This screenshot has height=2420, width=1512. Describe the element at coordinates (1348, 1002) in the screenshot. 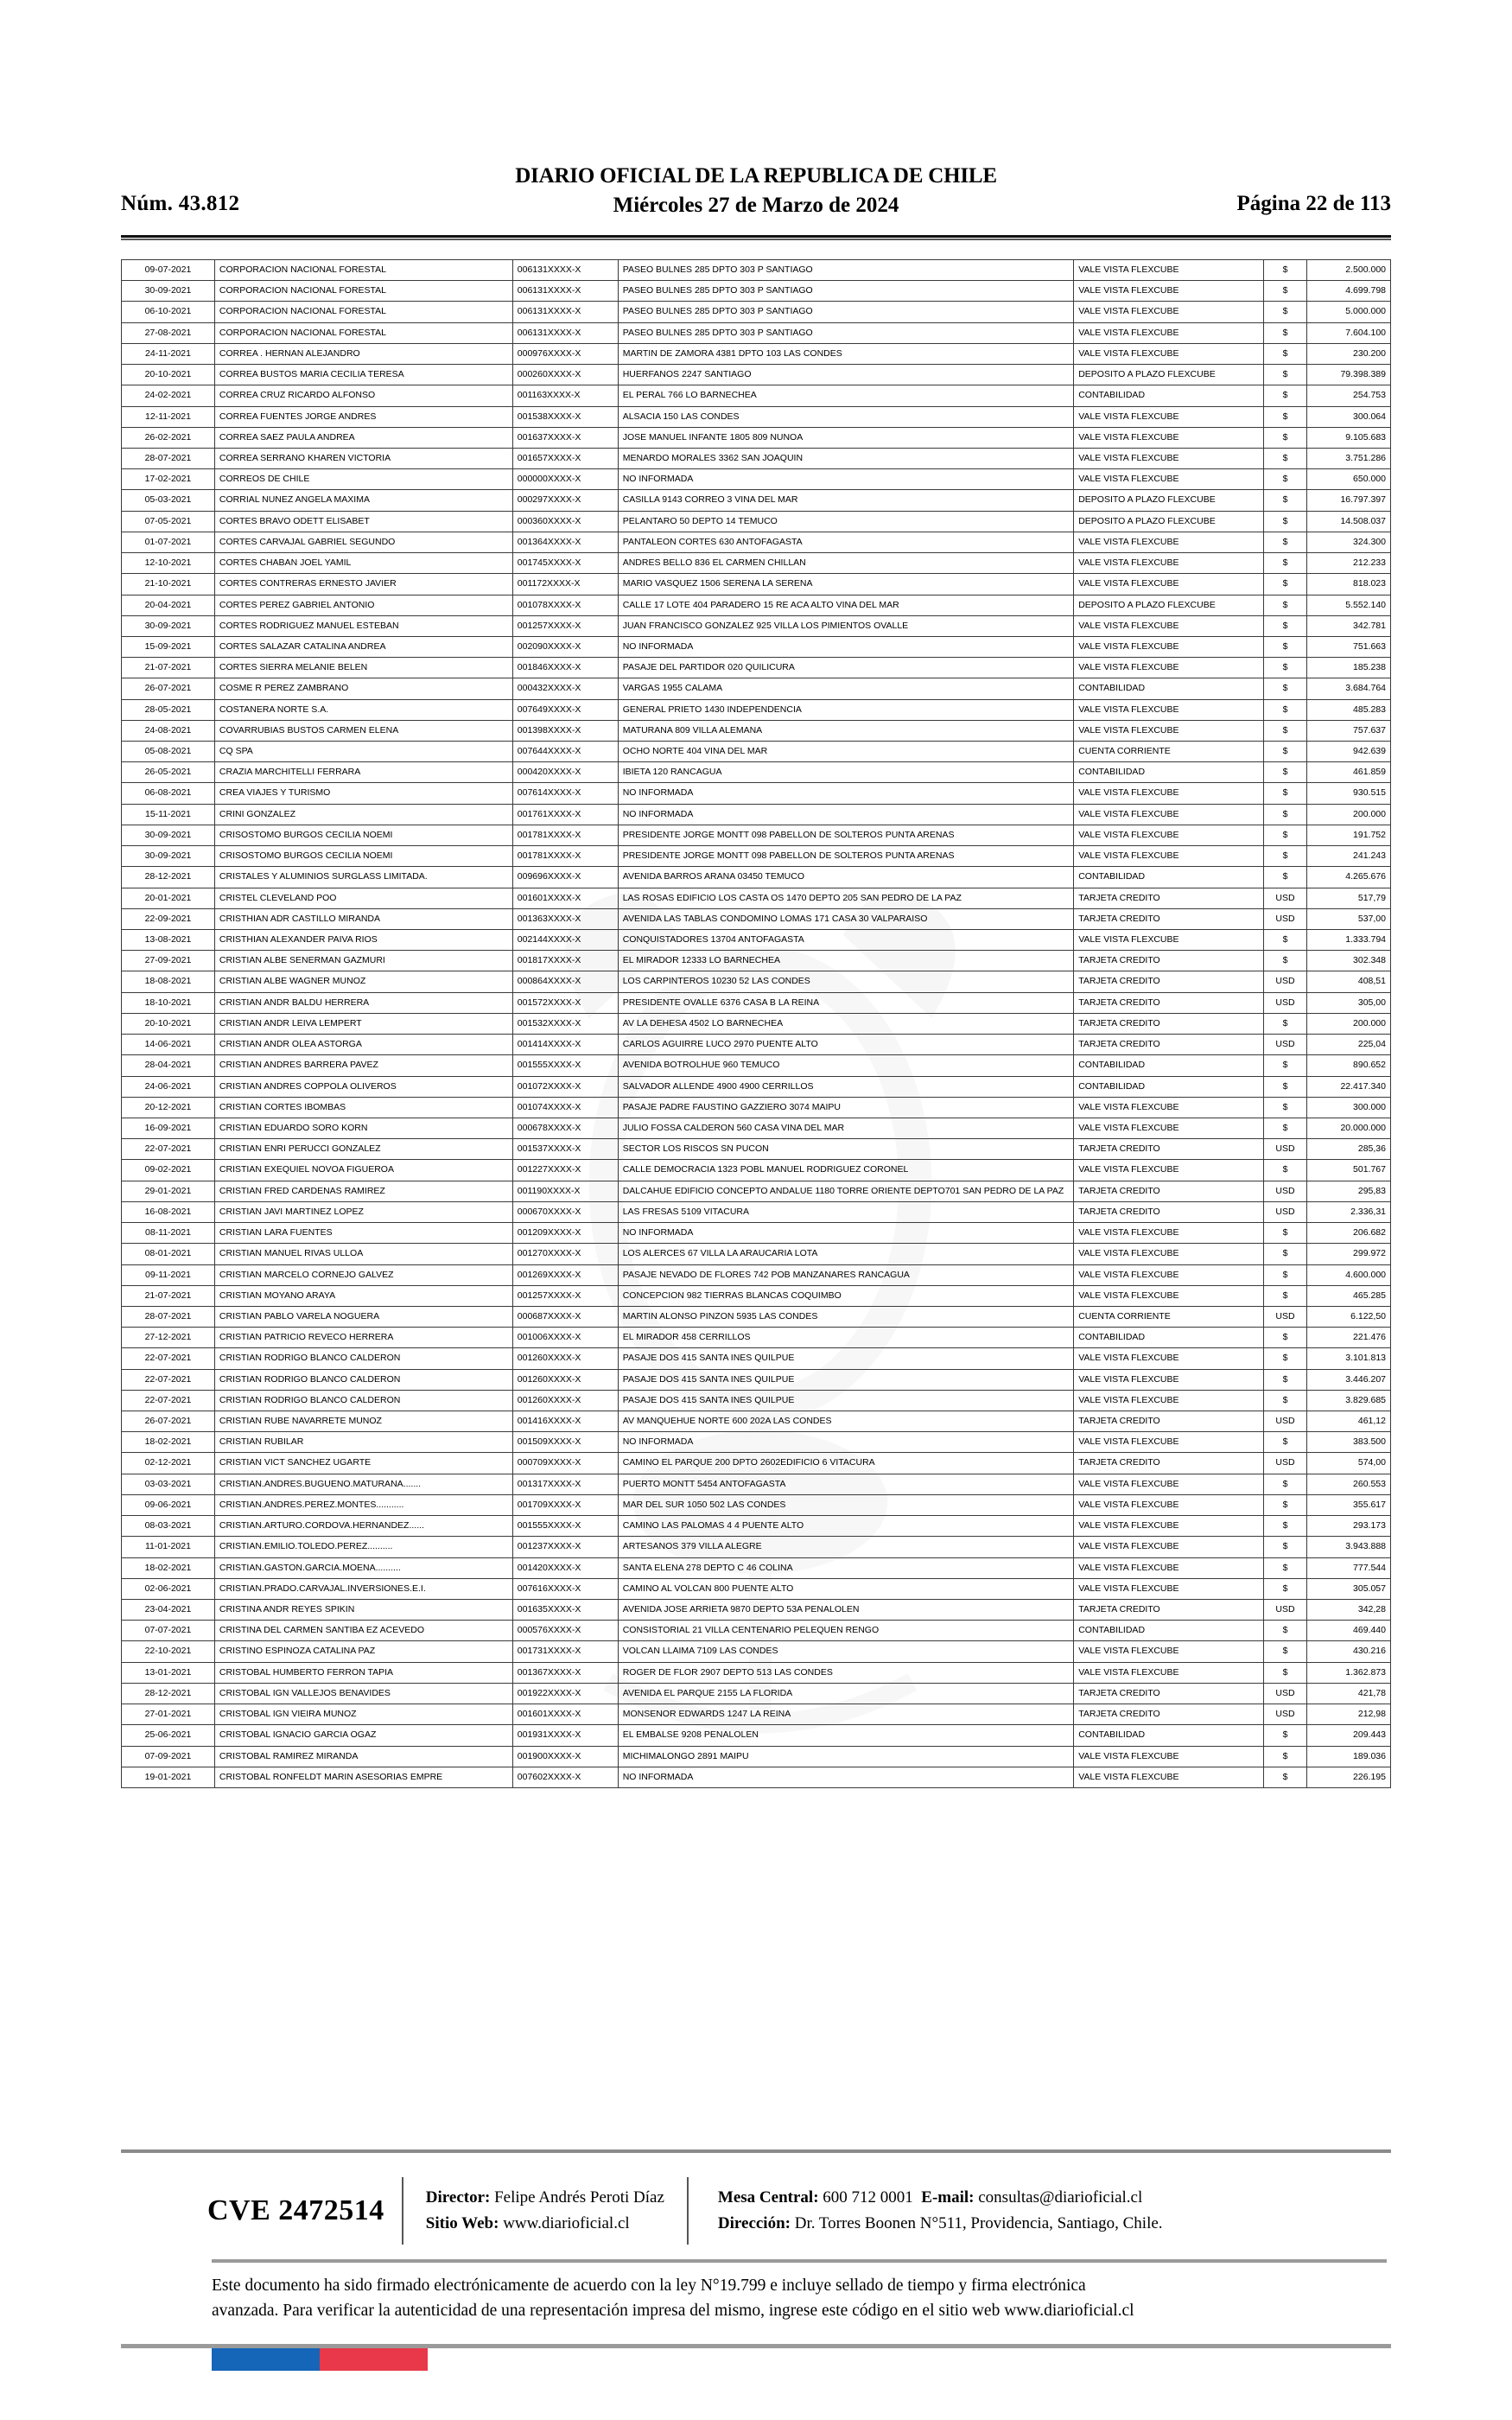

I see `cell-amount: 305,00` at that location.